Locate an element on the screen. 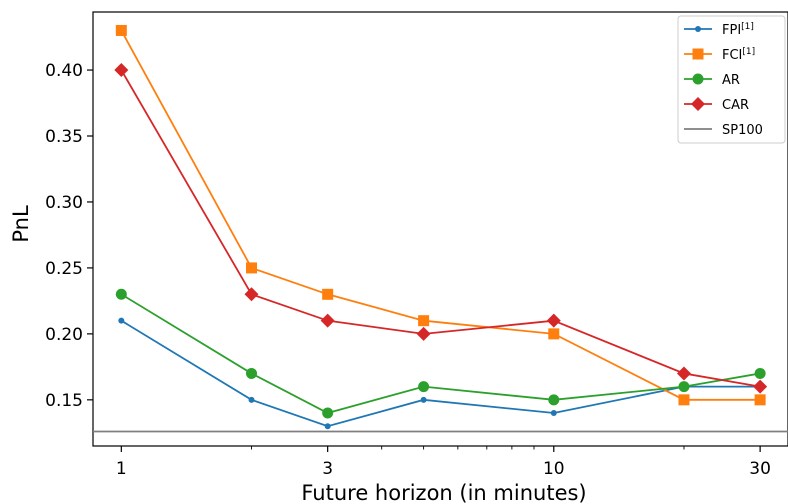  y-tick-label: 0.15 is located at coordinates (64, 401).